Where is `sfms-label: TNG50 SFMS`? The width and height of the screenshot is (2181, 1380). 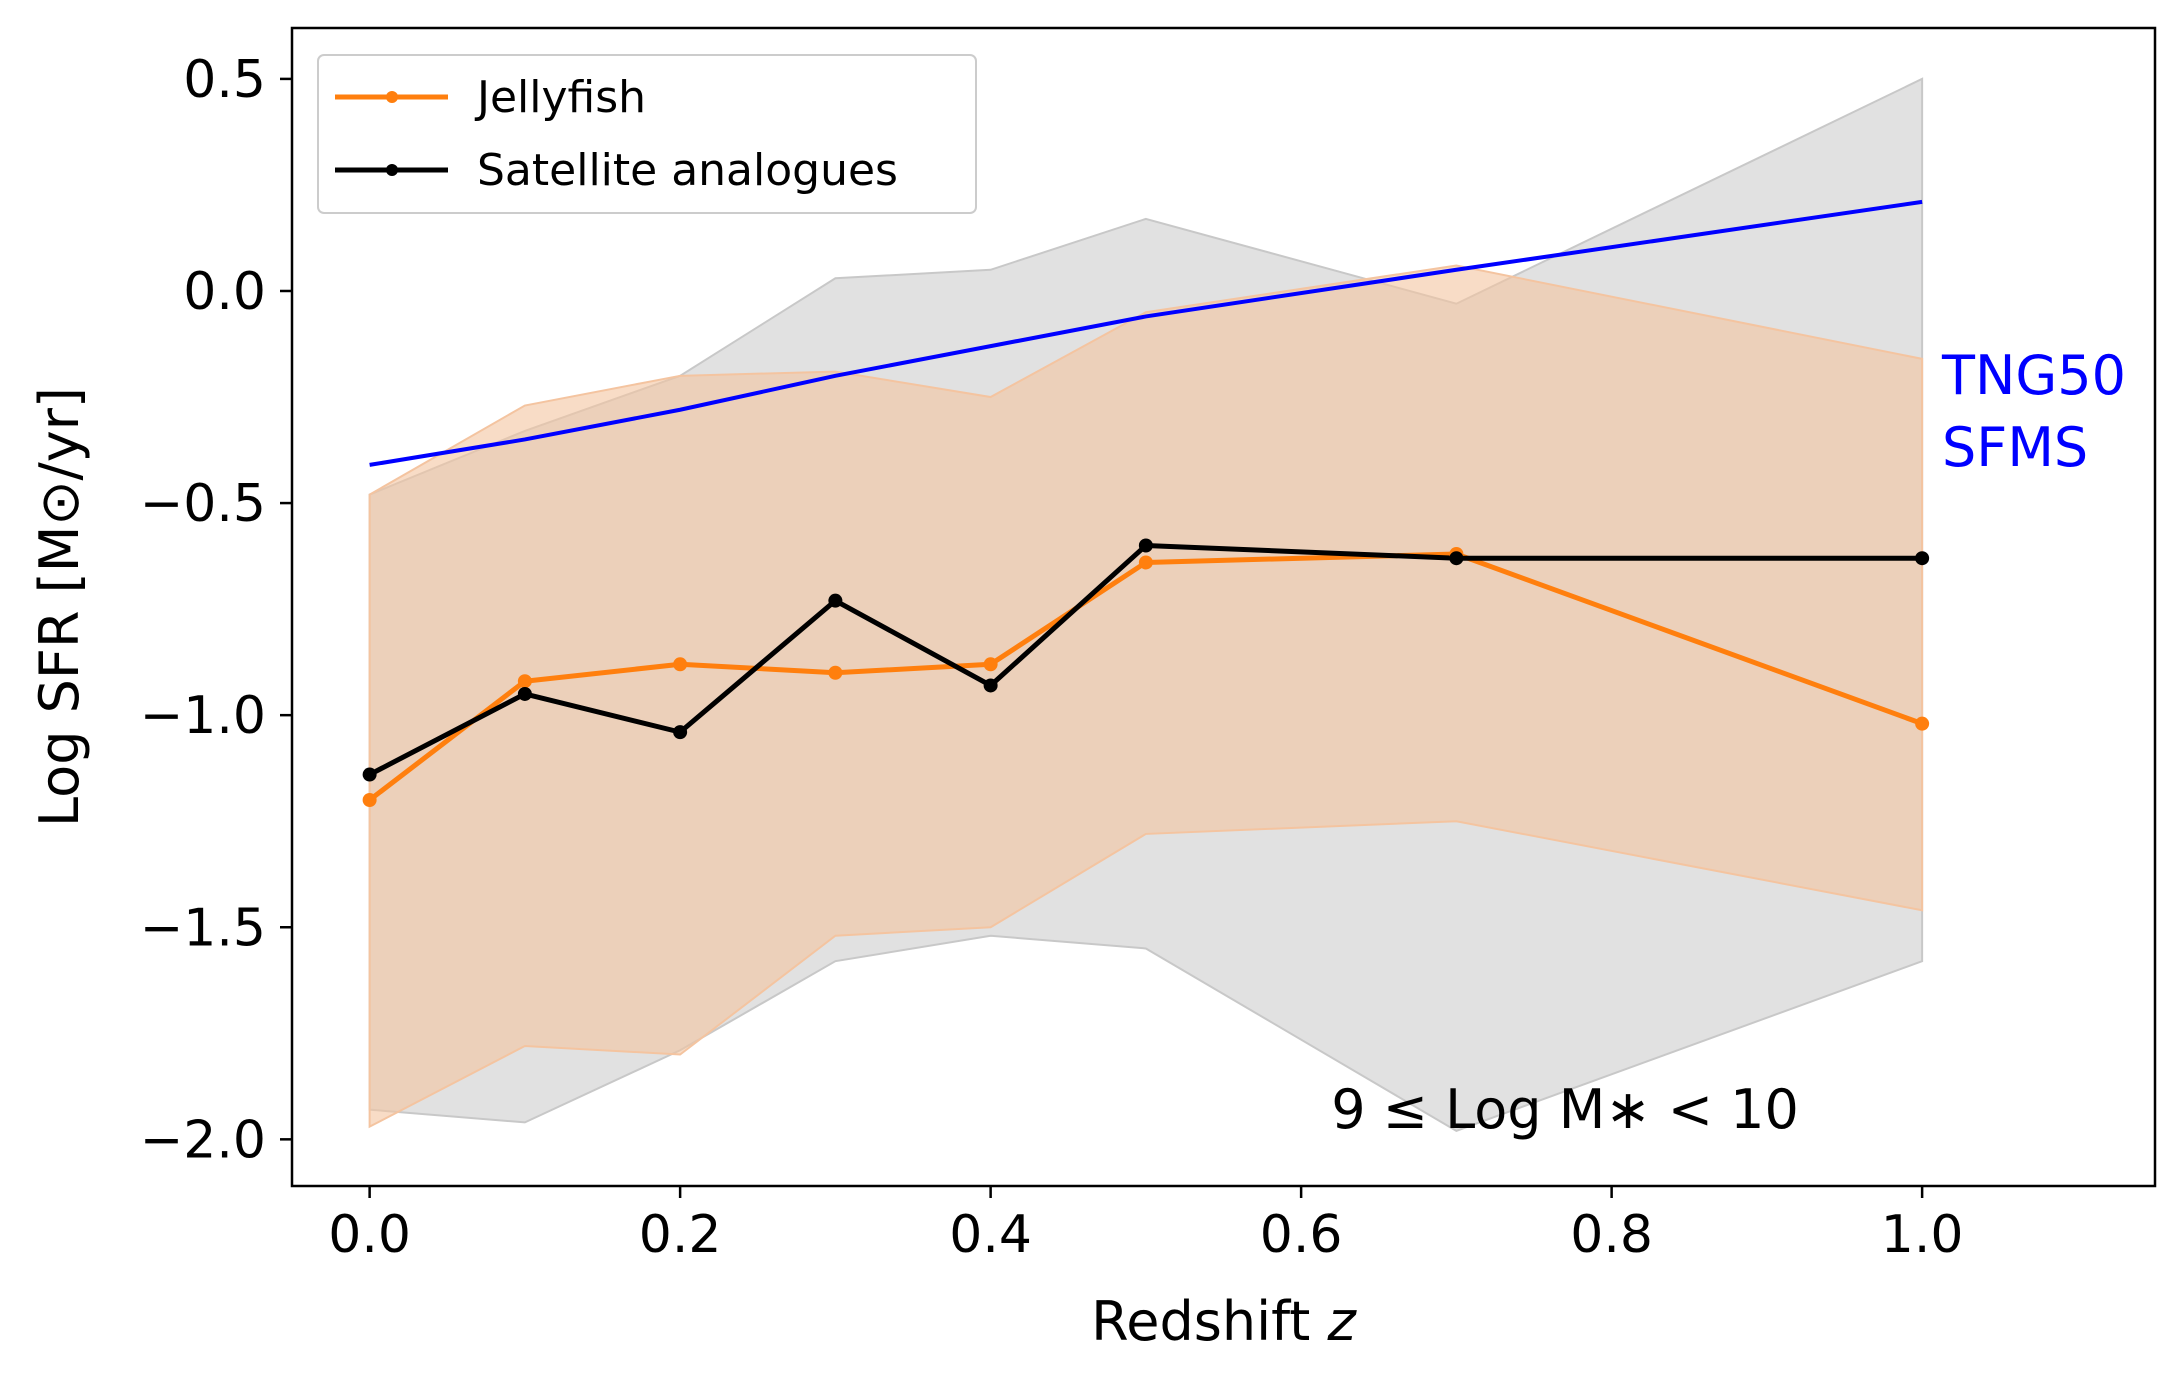 sfms-label: TNG50 SFMS is located at coordinates (2042, 411).